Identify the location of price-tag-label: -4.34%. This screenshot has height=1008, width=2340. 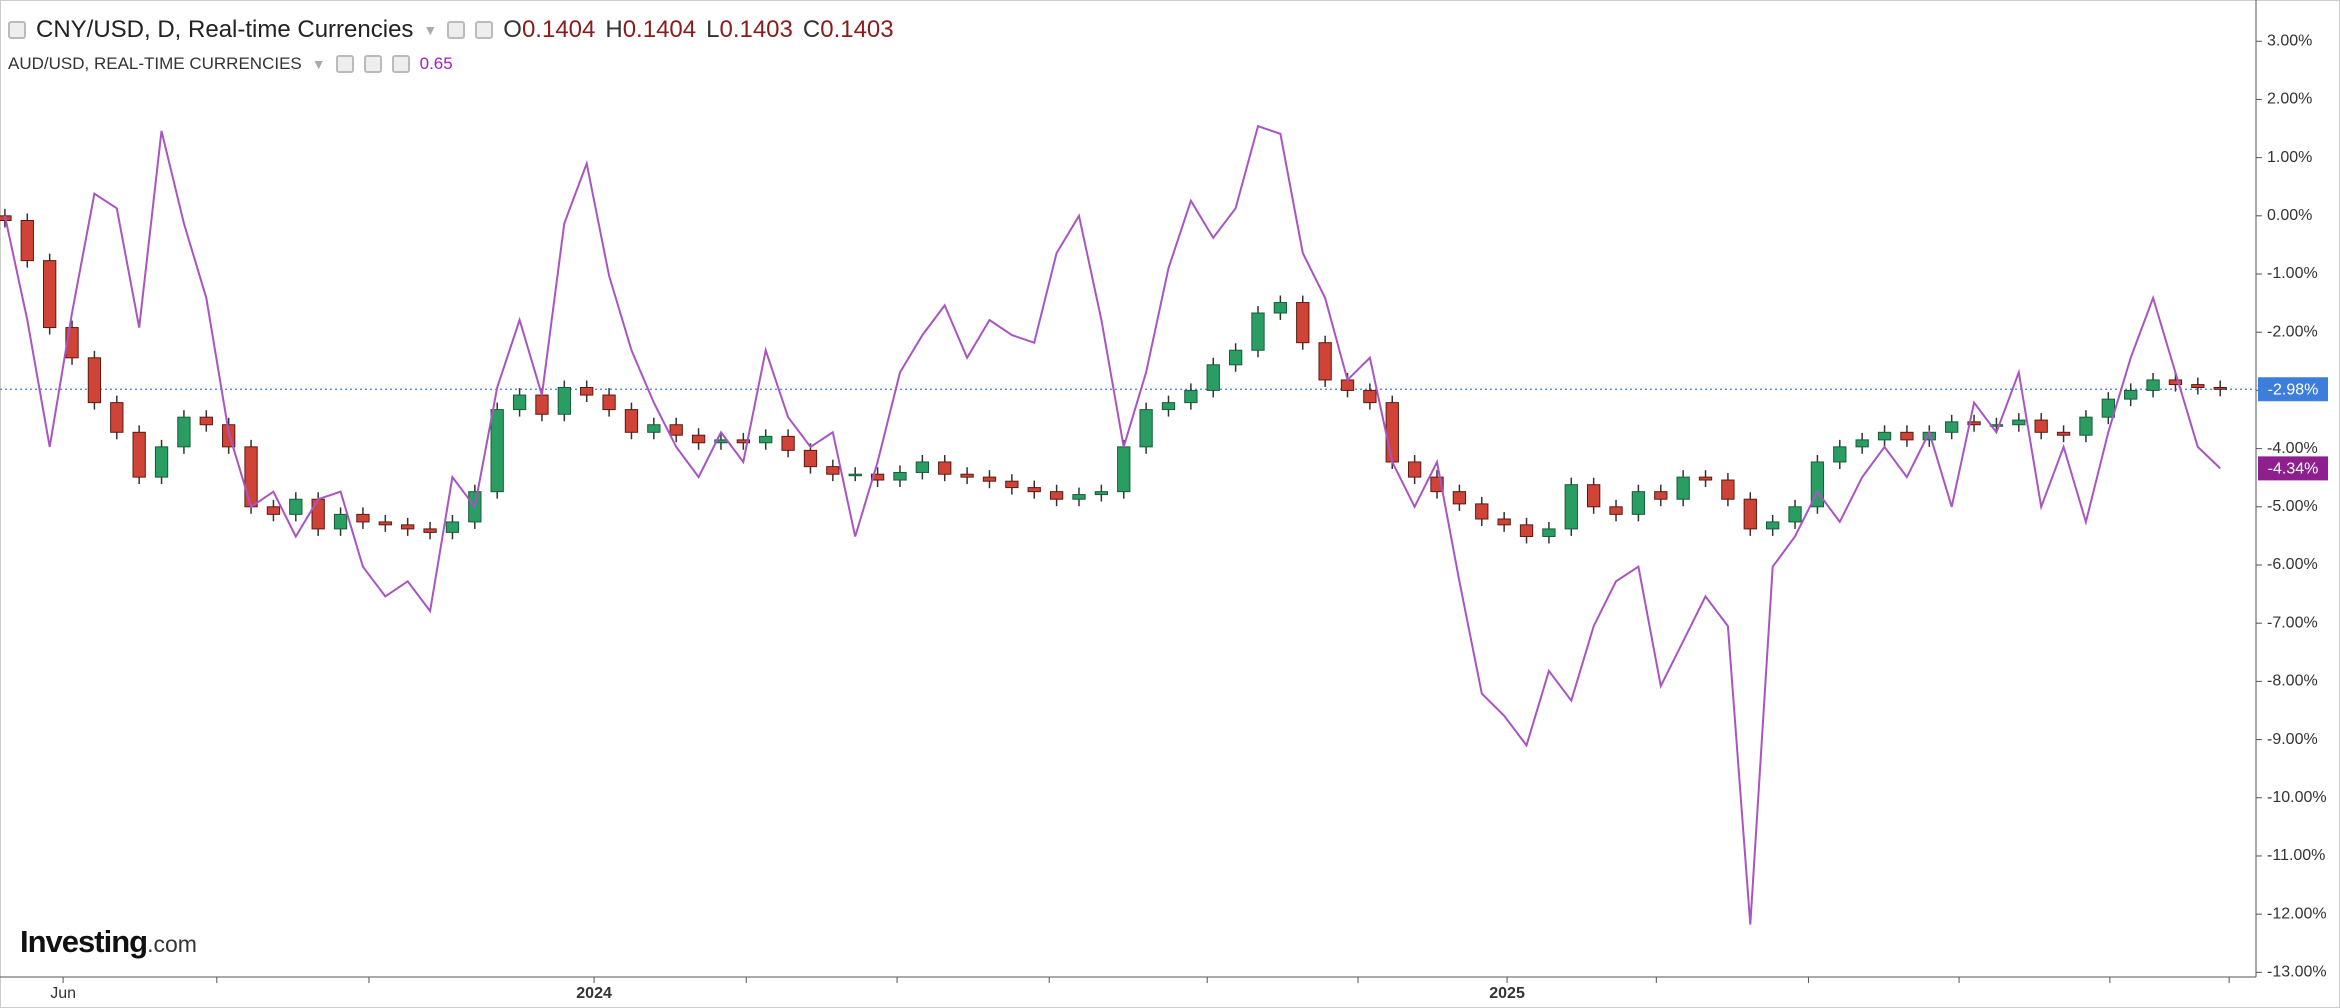
(2293, 469).